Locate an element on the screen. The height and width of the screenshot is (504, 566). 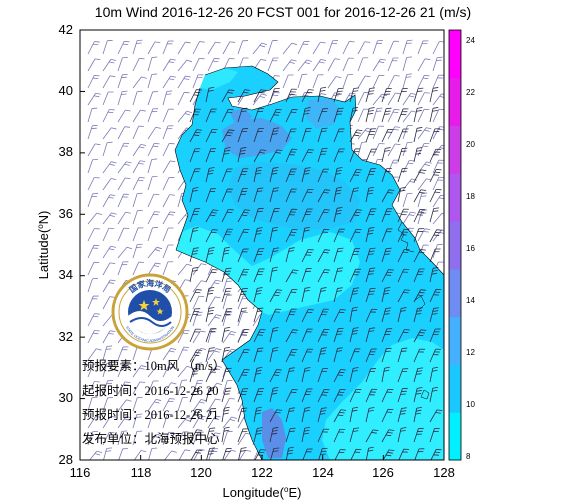
colorbar-tick-label: 8 is located at coordinates (468, 456).